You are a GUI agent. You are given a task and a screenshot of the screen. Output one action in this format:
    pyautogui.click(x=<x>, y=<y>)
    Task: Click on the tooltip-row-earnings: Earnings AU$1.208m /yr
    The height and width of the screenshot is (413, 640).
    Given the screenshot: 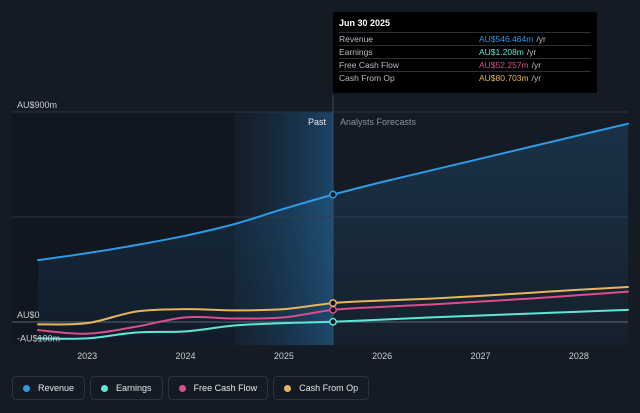 What is the action you would take?
    pyautogui.click(x=465, y=51)
    